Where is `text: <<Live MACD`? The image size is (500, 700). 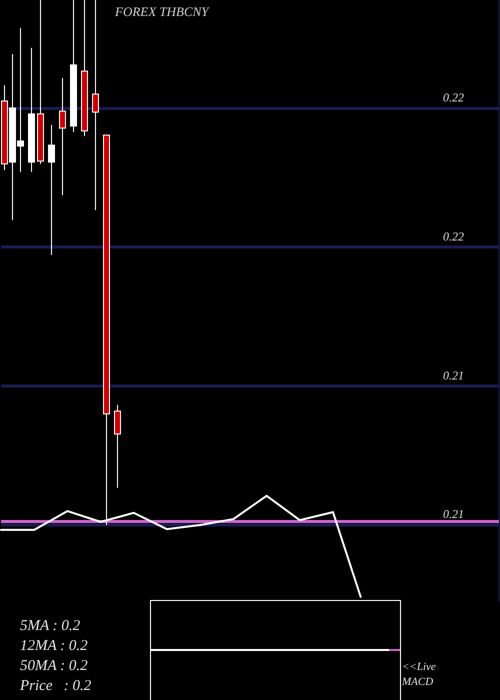
text: <<Live MACD is located at coordinates (418, 674).